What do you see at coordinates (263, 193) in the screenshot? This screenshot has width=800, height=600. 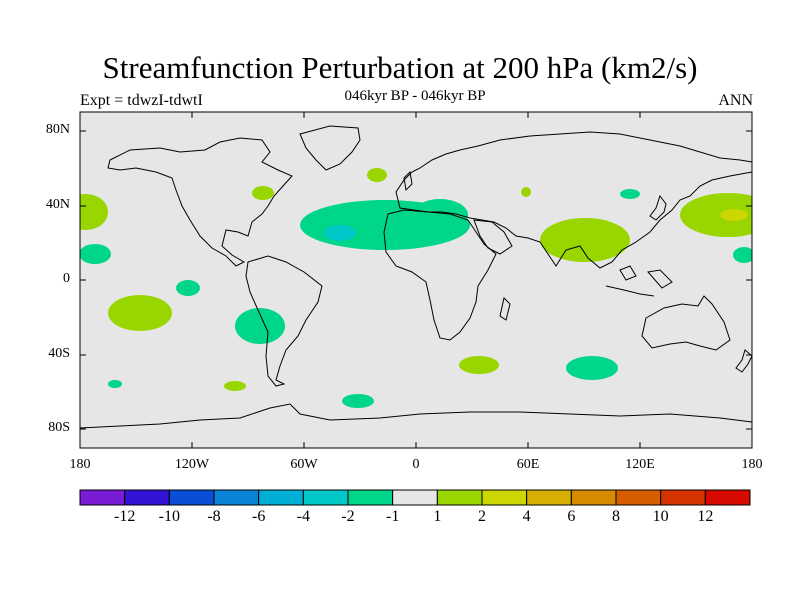 I see `anomaly-patch-great-lakes` at bounding box center [263, 193].